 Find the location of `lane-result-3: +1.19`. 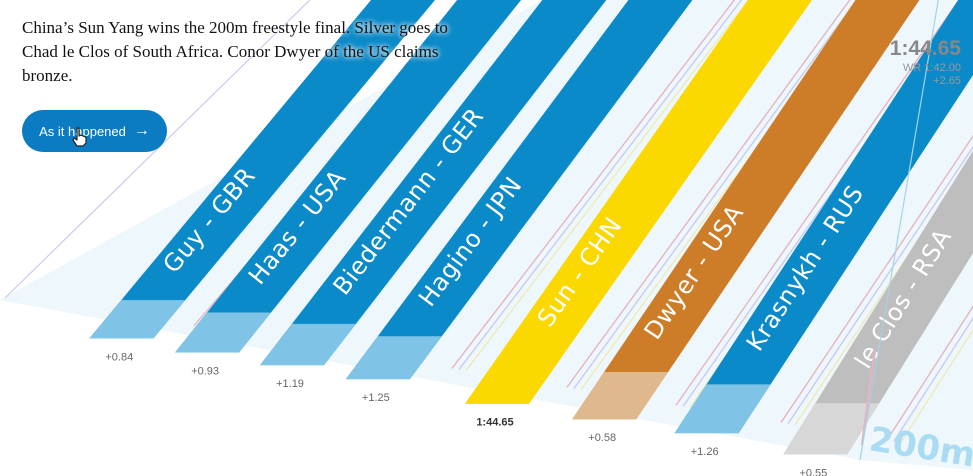

lane-result-3: +1.19 is located at coordinates (290, 384).